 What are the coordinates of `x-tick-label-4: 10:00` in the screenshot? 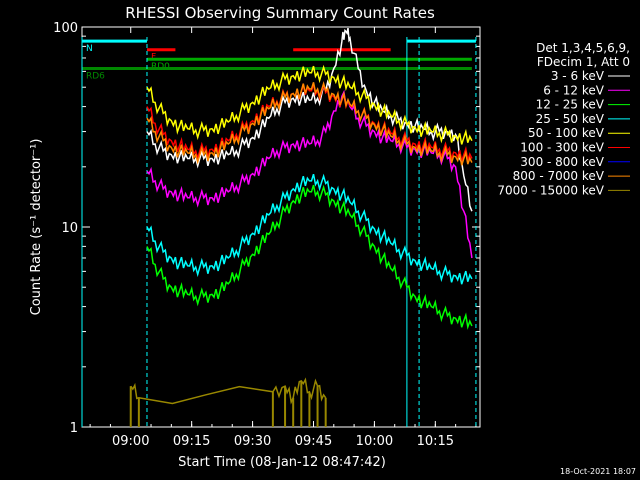 It's located at (374, 441).